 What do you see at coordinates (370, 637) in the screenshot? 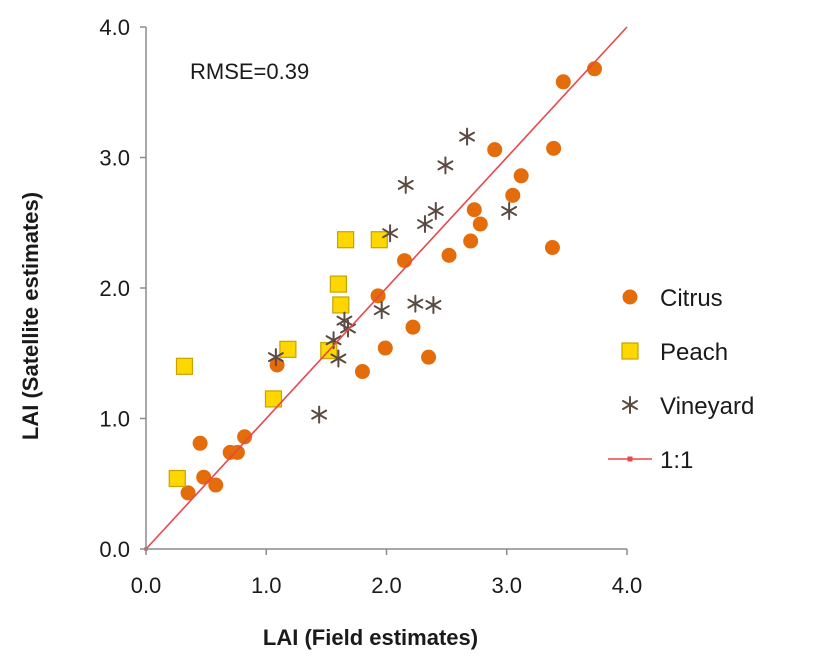
I see `x-axis-title: LAI (Field estimates)` at bounding box center [370, 637].